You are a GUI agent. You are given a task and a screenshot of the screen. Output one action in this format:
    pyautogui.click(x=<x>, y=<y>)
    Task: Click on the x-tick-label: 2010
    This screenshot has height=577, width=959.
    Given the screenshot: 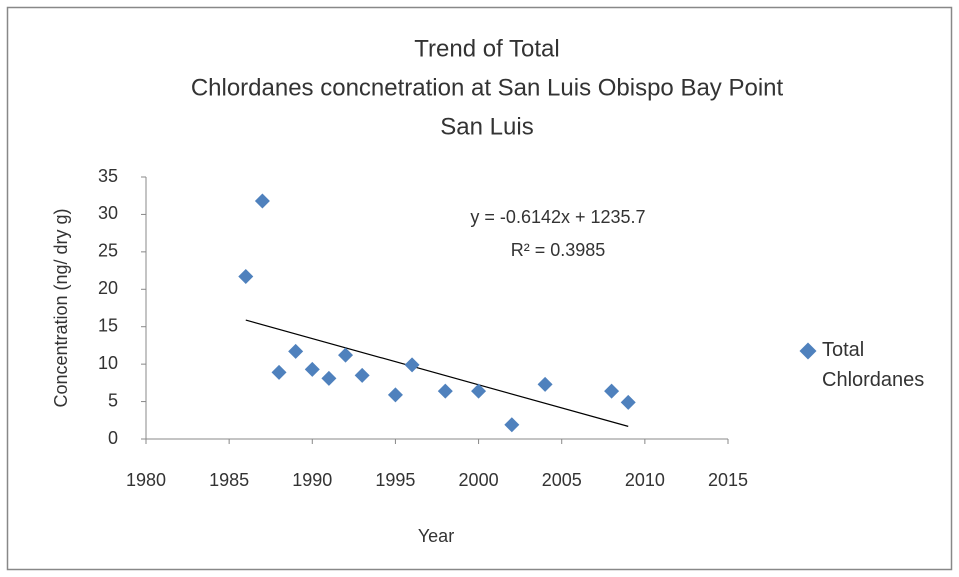 What is the action you would take?
    pyautogui.click(x=645, y=480)
    